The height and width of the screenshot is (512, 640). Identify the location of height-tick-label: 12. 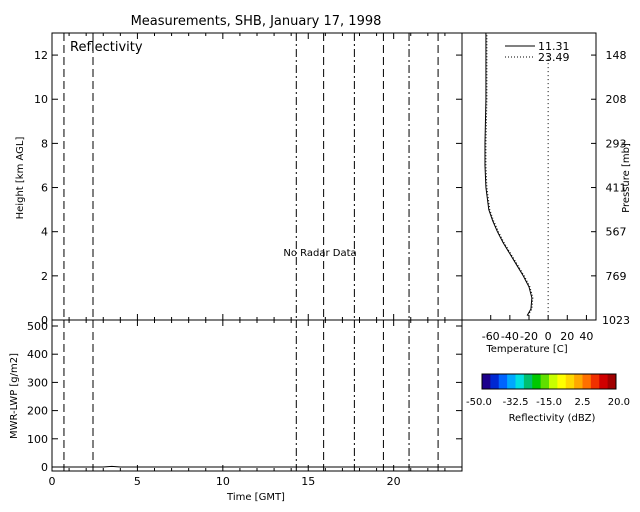
(41, 55).